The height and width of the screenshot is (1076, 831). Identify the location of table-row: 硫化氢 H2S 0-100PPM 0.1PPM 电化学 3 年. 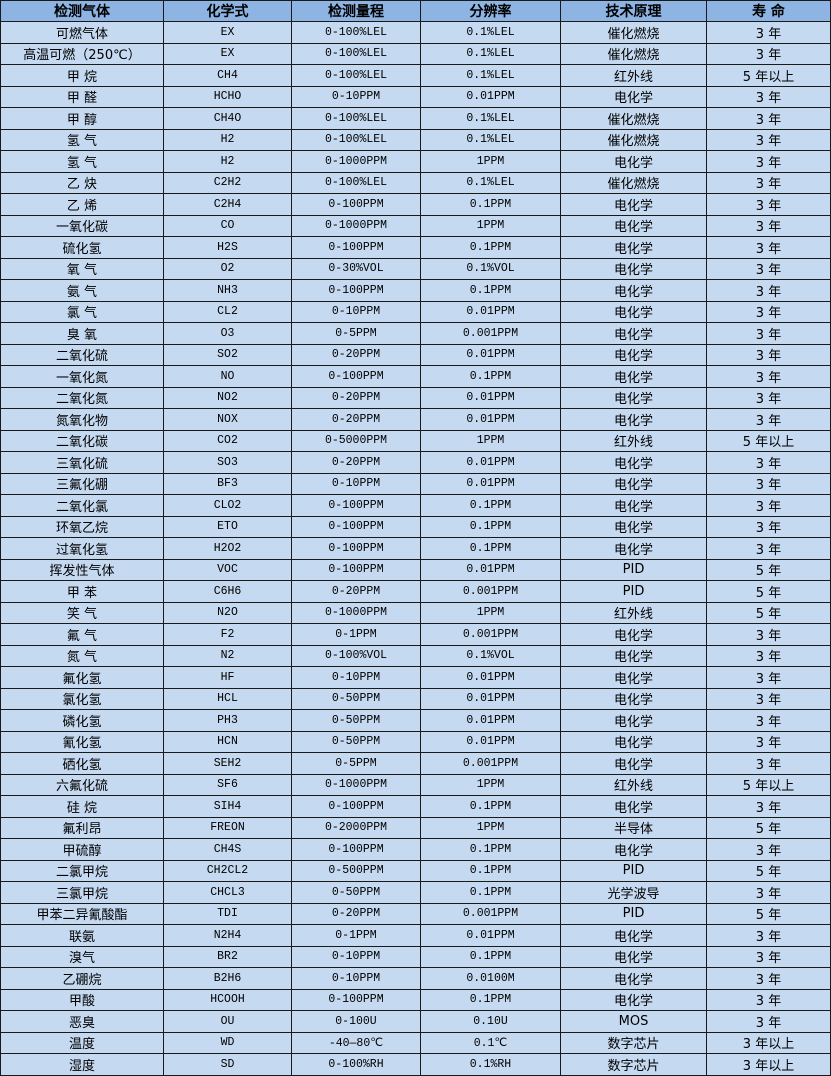
(415, 247).